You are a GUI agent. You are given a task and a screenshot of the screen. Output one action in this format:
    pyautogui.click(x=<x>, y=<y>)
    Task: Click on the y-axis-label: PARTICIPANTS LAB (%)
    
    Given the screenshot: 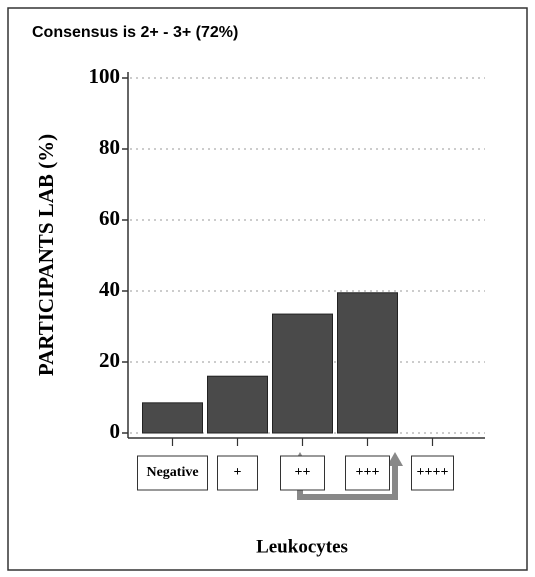 What is the action you would take?
    pyautogui.click(x=46, y=255)
    